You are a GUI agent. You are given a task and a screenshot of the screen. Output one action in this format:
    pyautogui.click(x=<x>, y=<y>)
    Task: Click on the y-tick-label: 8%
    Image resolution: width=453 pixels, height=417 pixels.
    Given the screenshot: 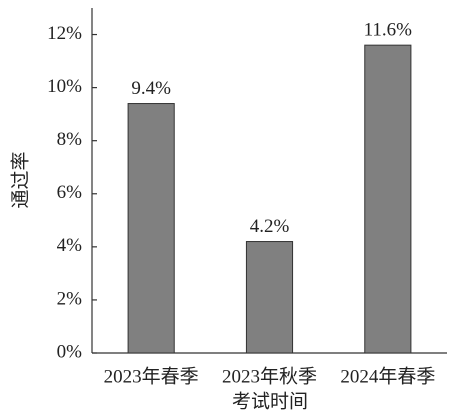 What is the action you would take?
    pyautogui.click(x=70, y=139)
    